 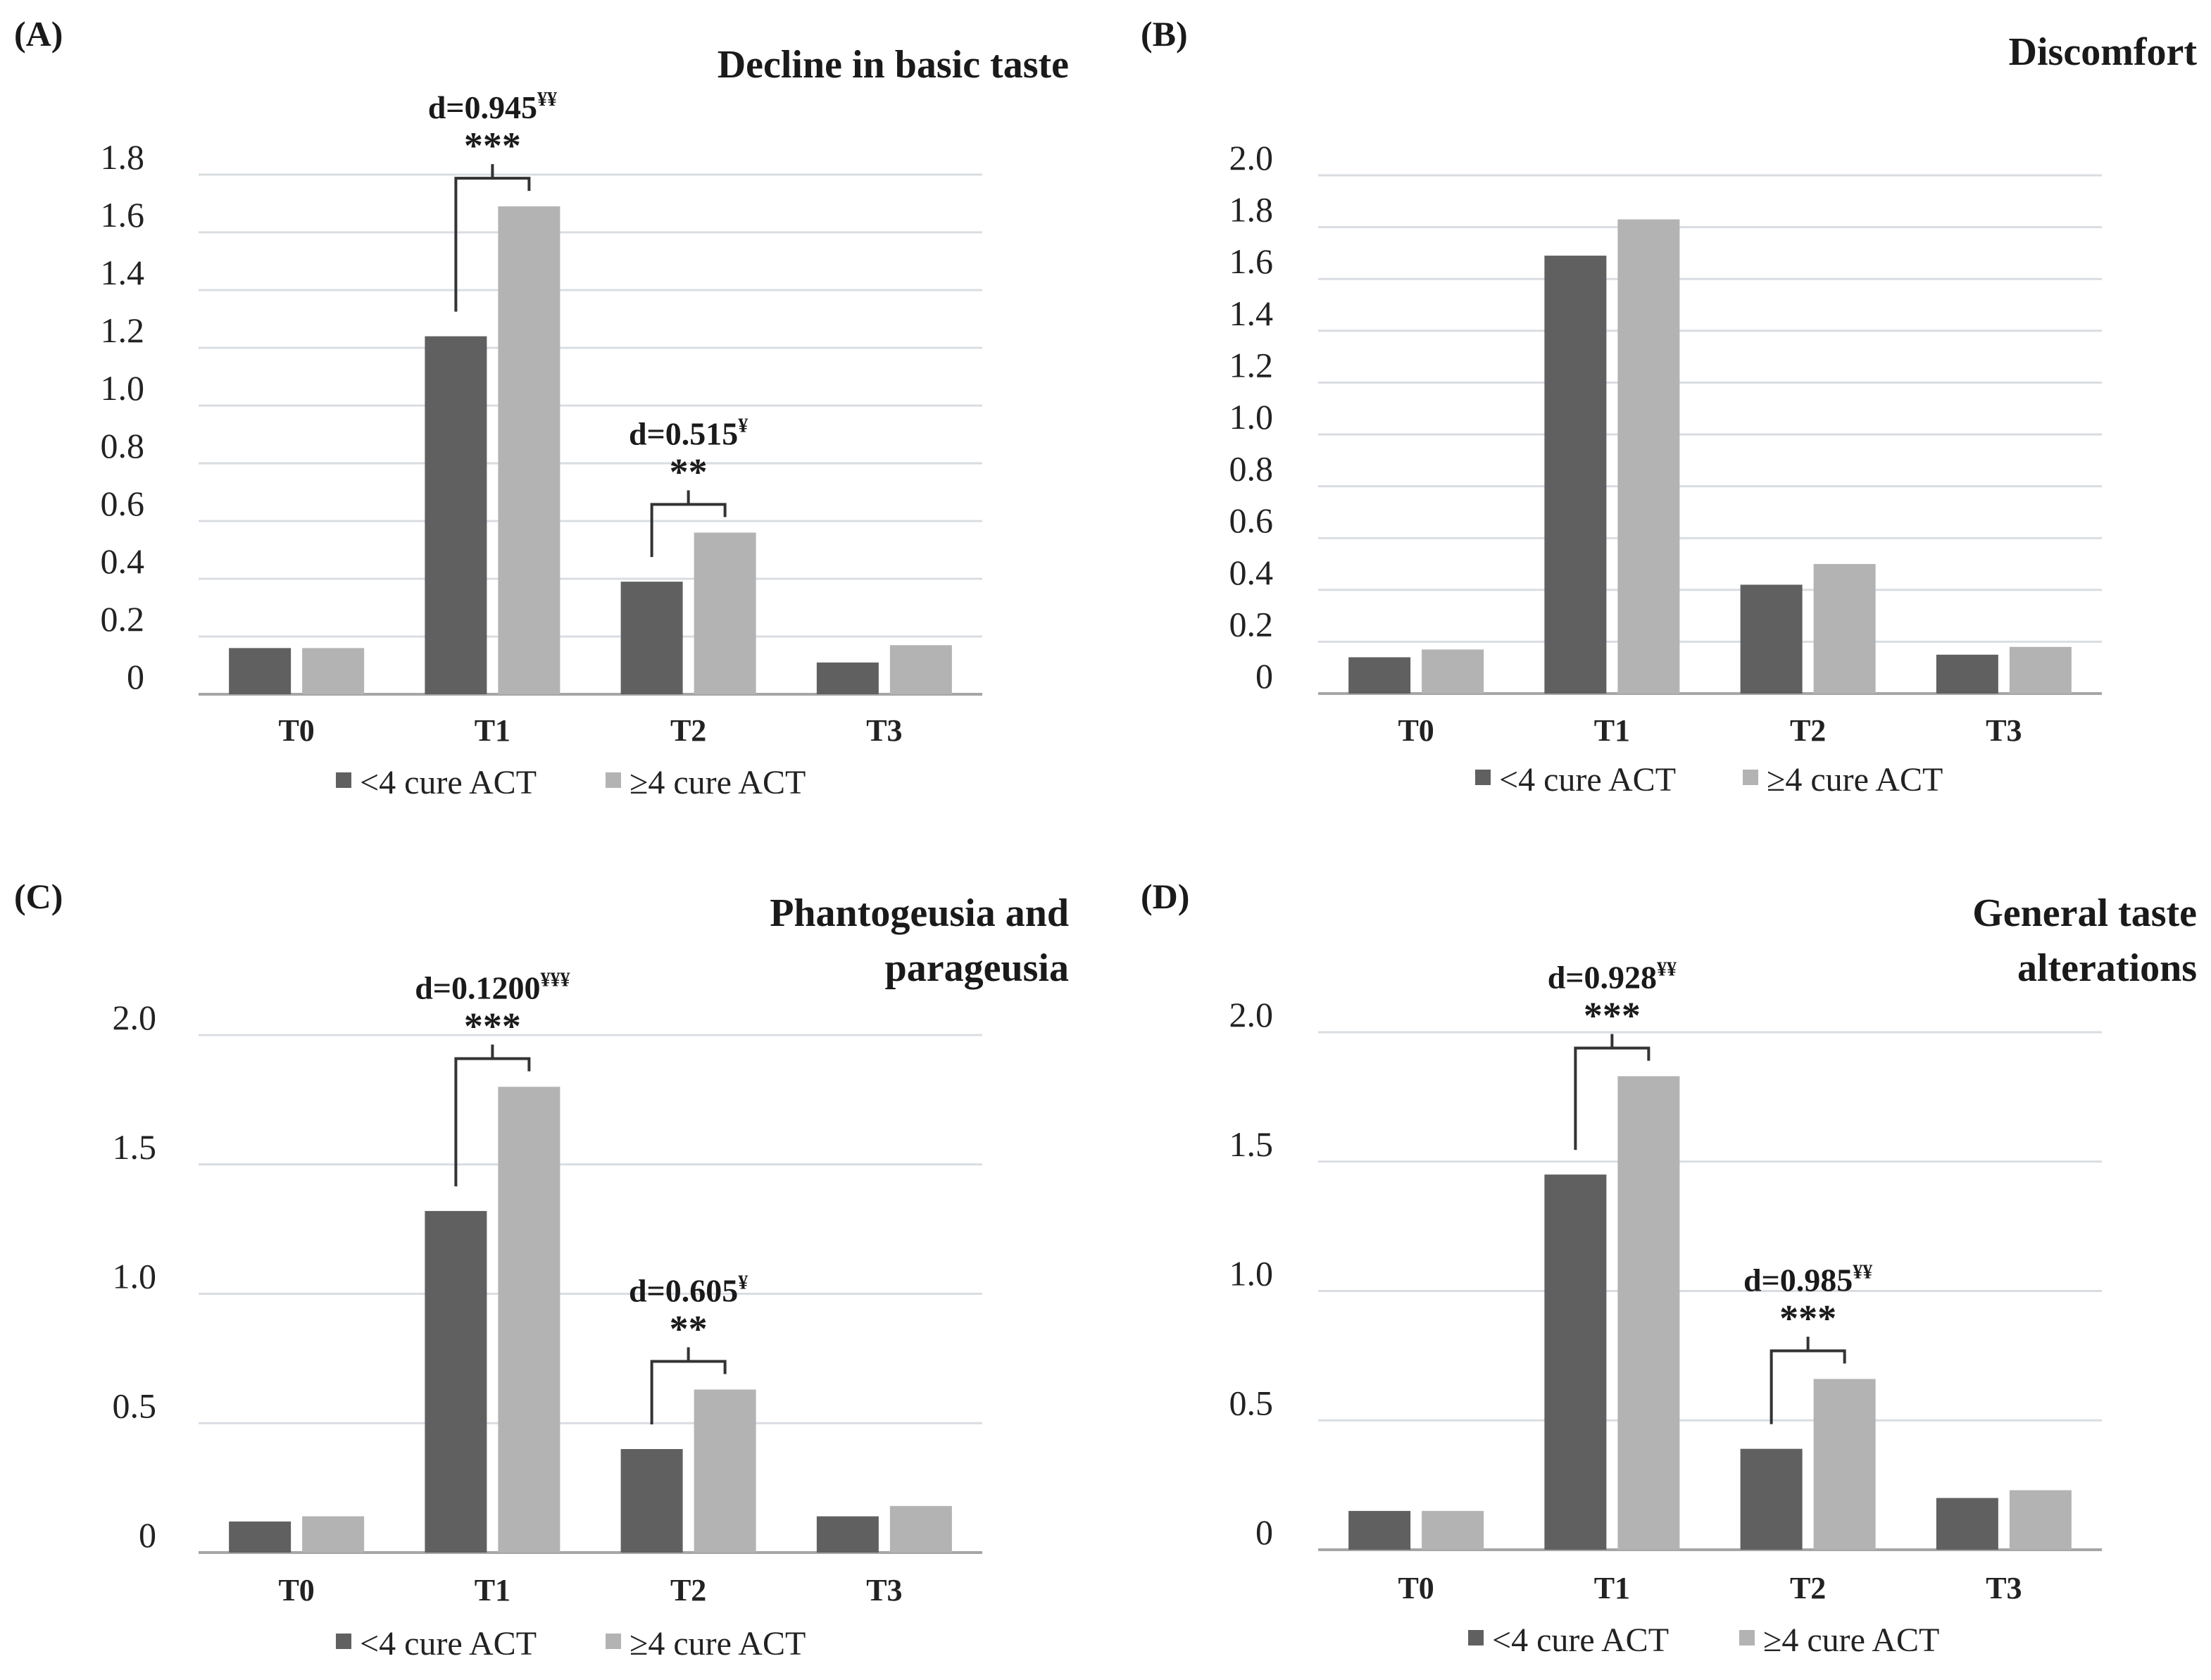 What do you see at coordinates (1164, 34) in the screenshot?
I see `panel-letter: (B)` at bounding box center [1164, 34].